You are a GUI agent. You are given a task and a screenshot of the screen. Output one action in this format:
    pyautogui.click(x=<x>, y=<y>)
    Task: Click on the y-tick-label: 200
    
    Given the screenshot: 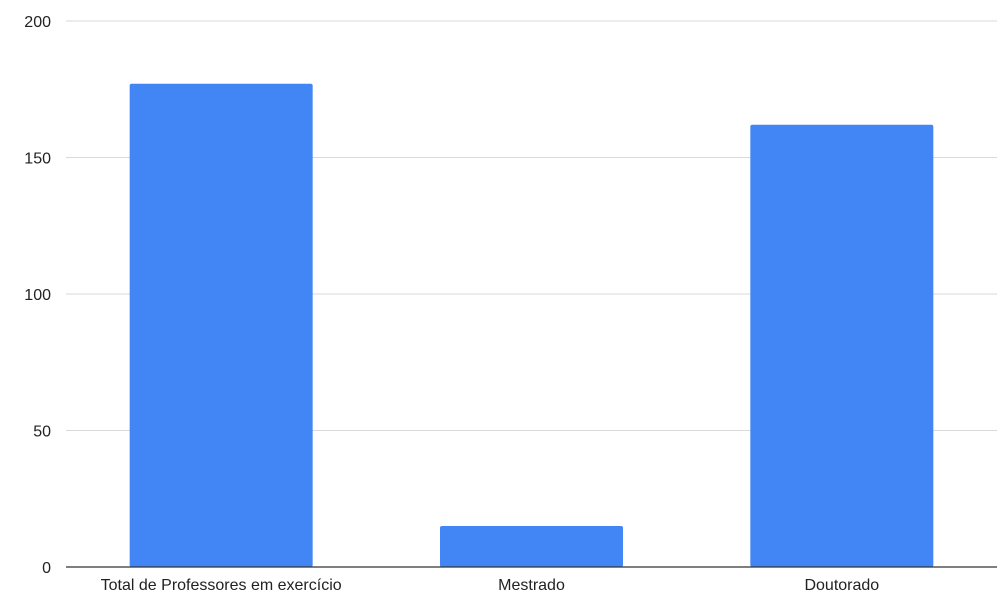 What is the action you would take?
    pyautogui.click(x=37, y=22)
    